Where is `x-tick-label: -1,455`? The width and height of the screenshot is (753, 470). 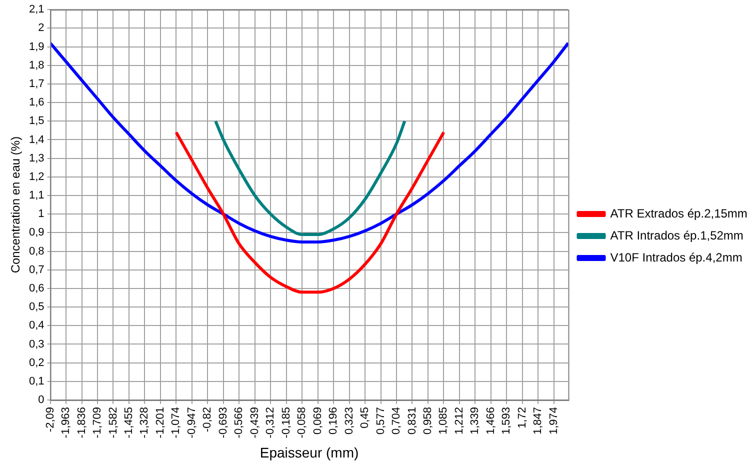
x-tick-label: -1,455 is located at coordinates (129, 422).